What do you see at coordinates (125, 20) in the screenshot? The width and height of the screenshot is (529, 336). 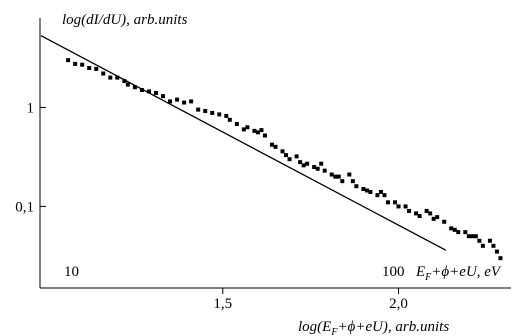 I see `y-axis-title: log(dI/dU), arb.units` at bounding box center [125, 20].